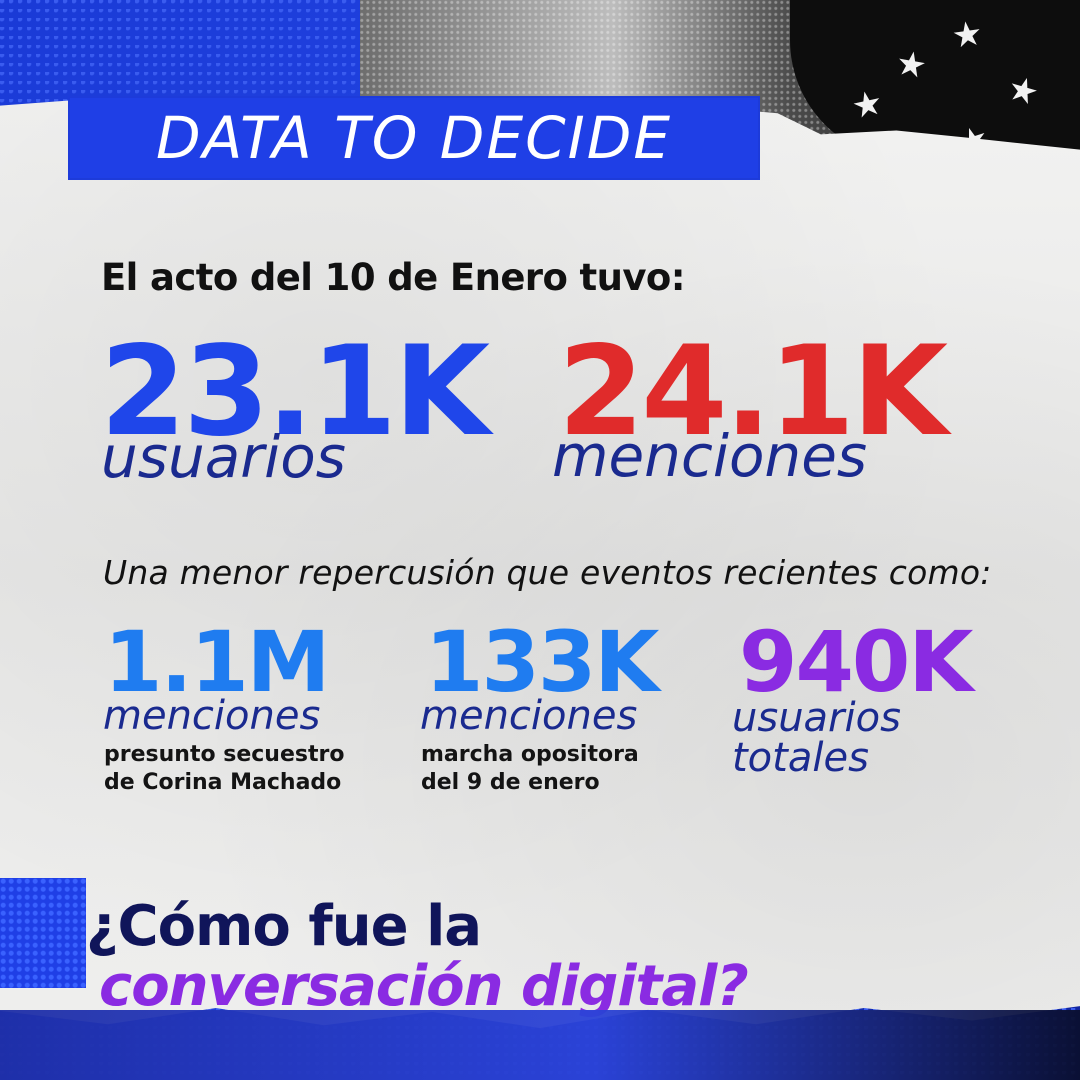  What do you see at coordinates (510, 782) in the screenshot?
I see `secondary-stat-2-desc-line2: del 9 de enero` at bounding box center [510, 782].